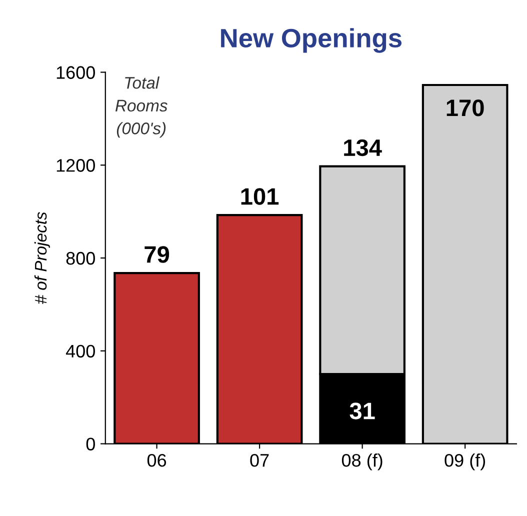 The image size is (527, 516). What do you see at coordinates (311, 40) in the screenshot?
I see `chart-title: New Openings` at bounding box center [311, 40].